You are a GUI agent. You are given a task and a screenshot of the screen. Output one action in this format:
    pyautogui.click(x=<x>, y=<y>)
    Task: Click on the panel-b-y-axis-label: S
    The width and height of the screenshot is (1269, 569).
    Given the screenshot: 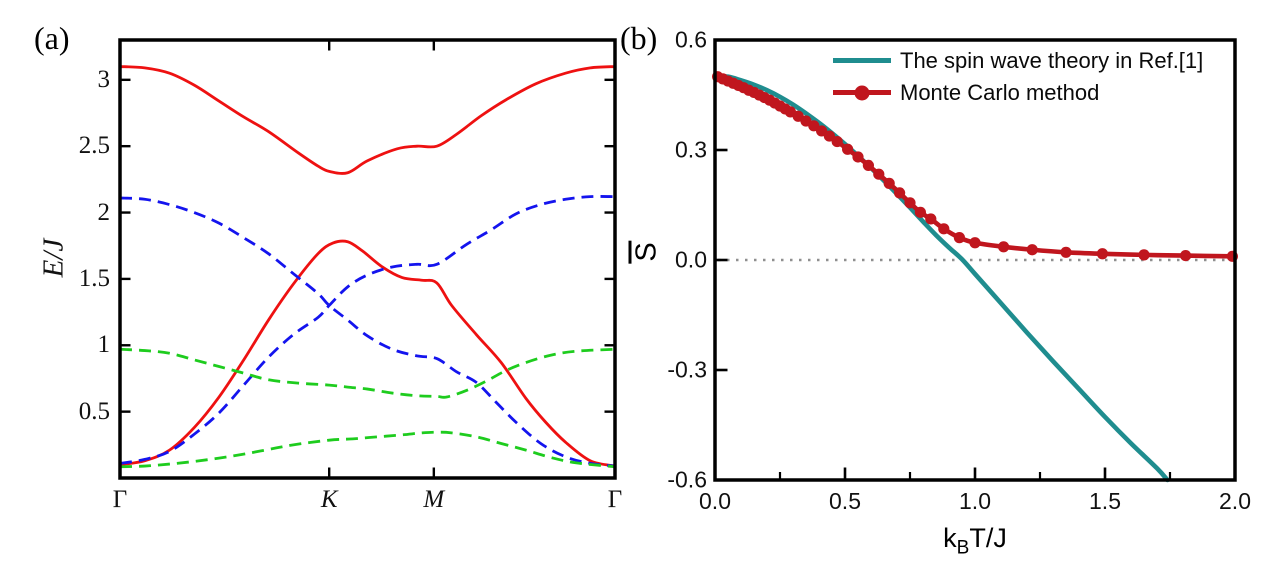 What is the action you would take?
    pyautogui.click(x=645, y=252)
    